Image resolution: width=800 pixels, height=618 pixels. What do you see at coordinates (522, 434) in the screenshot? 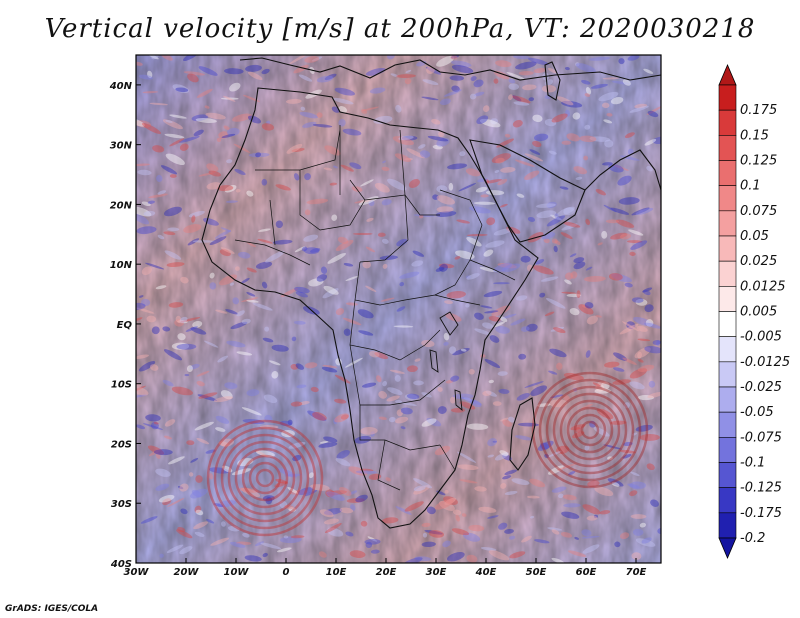
I see `madagascar` at bounding box center [522, 434].